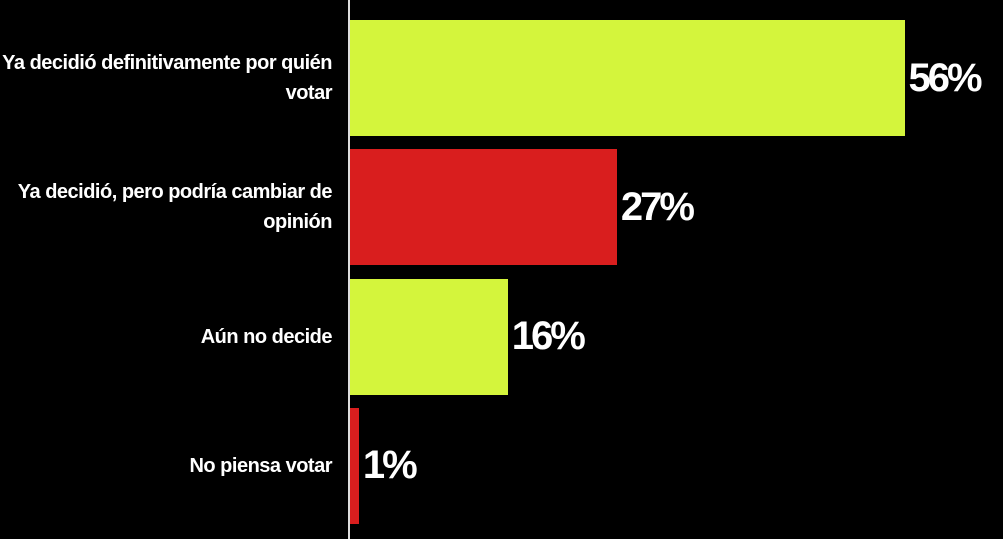  Describe the element at coordinates (548, 336) in the screenshot. I see `value-label: 16%` at that location.